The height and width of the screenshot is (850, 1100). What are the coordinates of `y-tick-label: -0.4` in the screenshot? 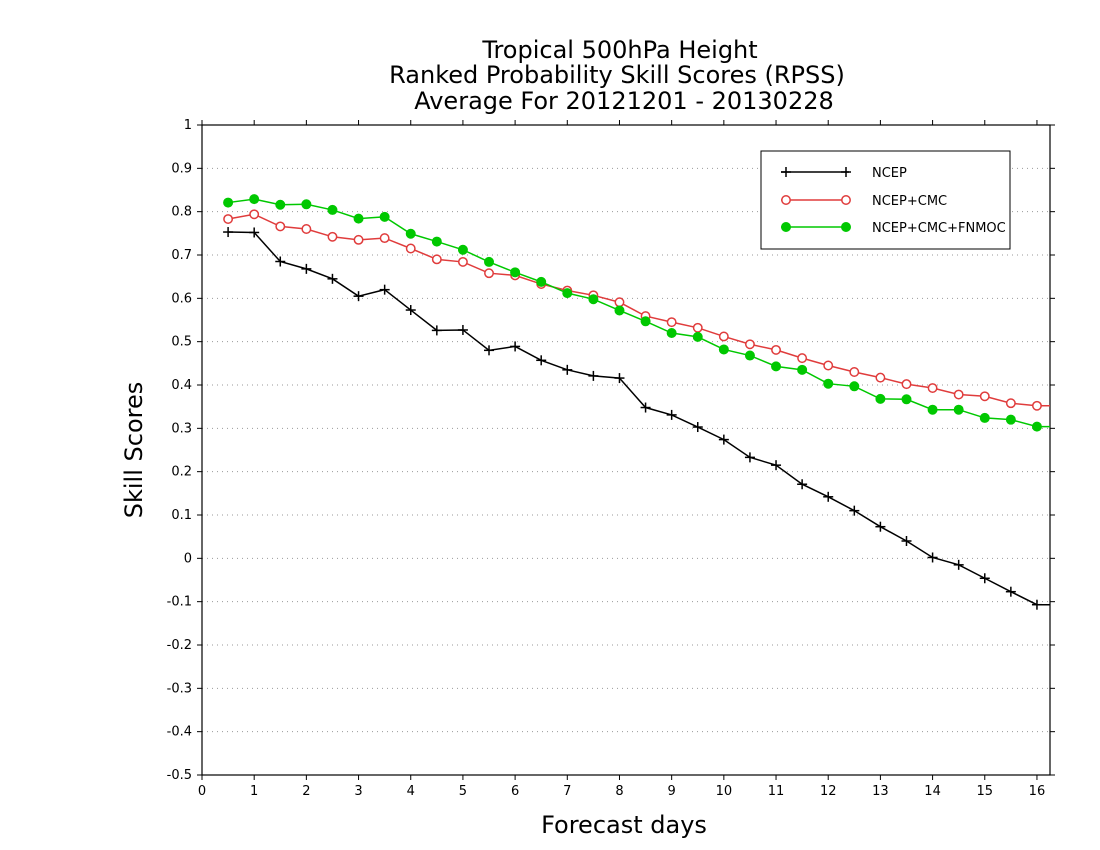 It's located at (179, 732).